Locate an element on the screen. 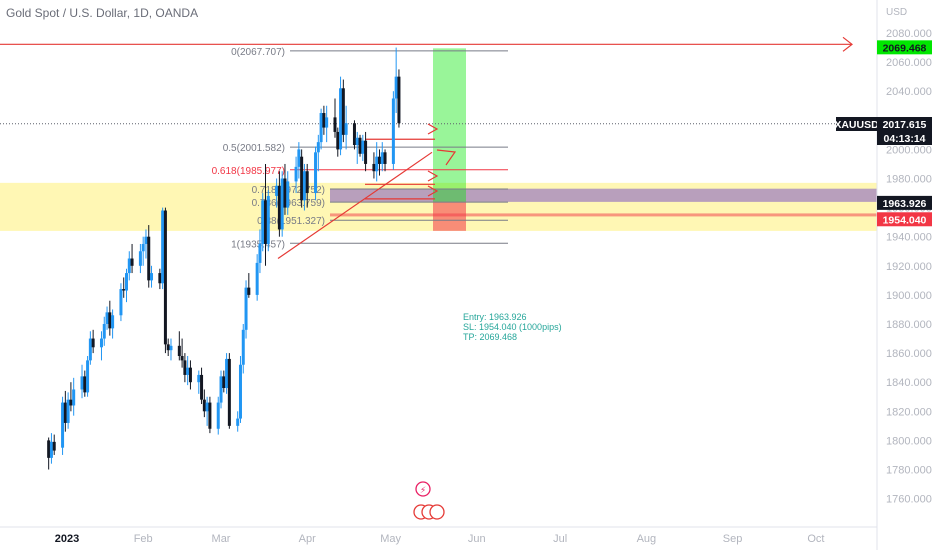 The image size is (932, 550). fib-label-0-618: 0.618(1985.977) is located at coordinates (248, 171).